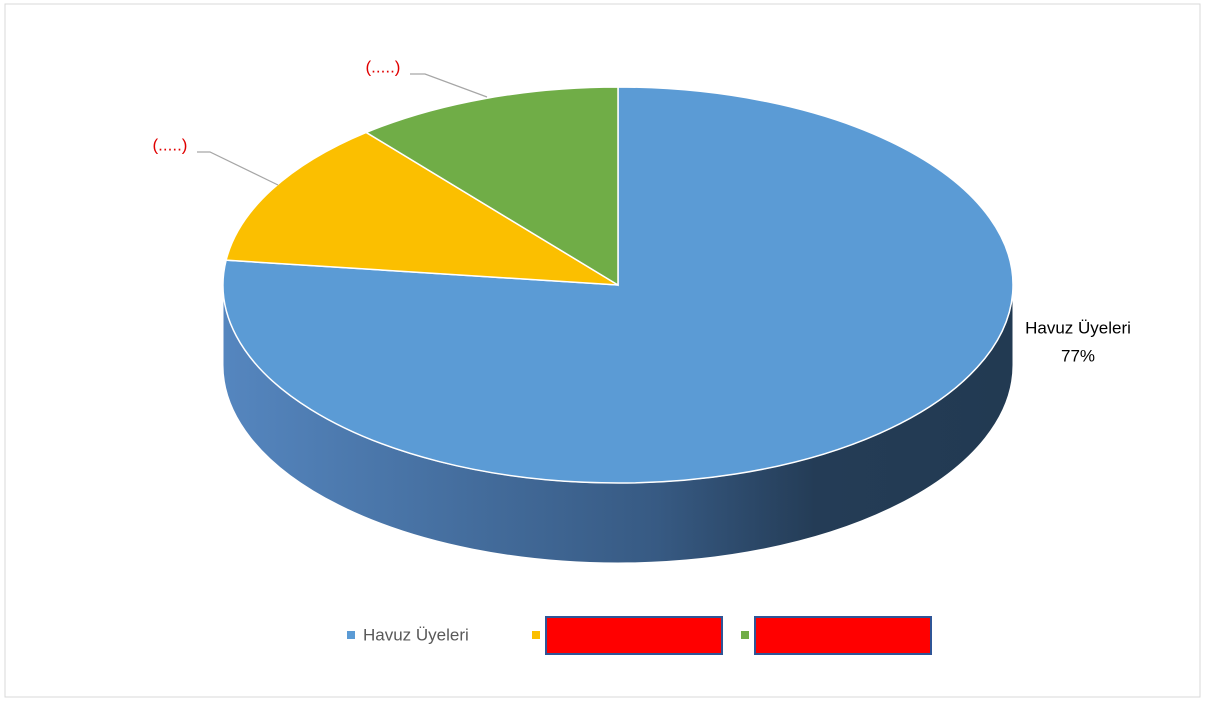  I want to click on data-label: 77%, so click(1078, 355).